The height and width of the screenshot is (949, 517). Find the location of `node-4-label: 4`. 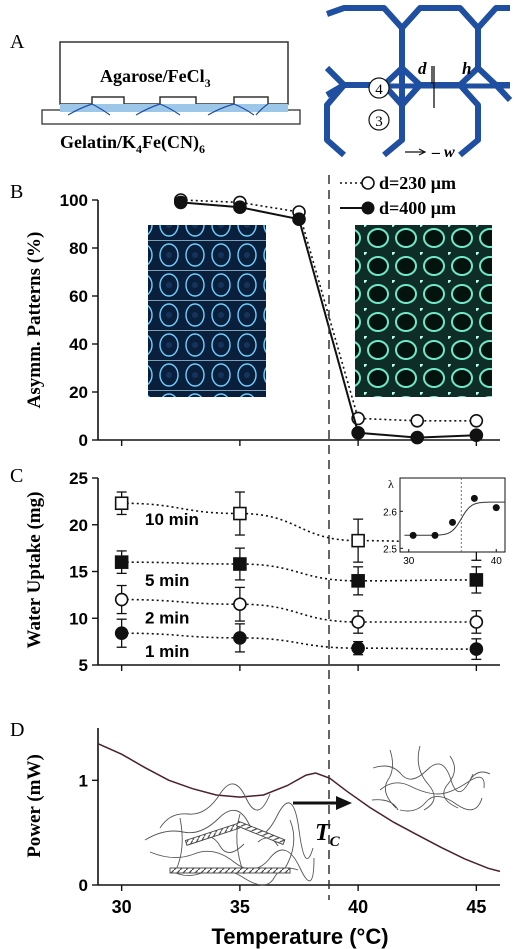

node-4-label: 4 is located at coordinates (379, 90).